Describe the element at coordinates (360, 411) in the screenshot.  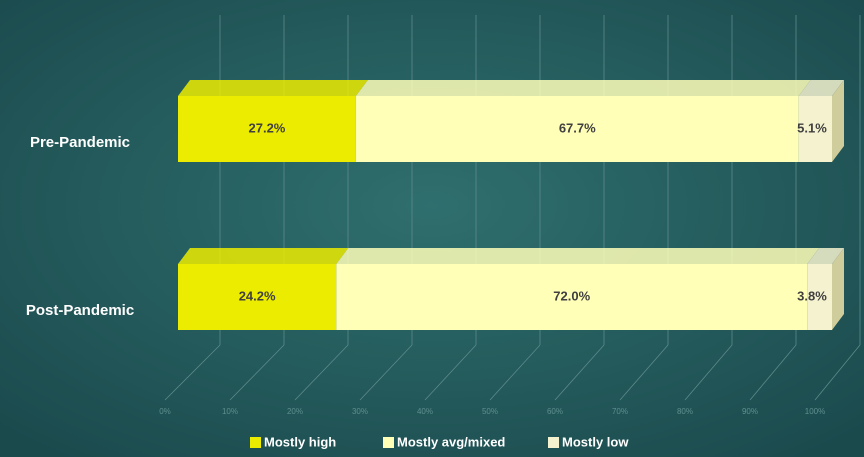
I see `x-tick-label: 30%` at that location.